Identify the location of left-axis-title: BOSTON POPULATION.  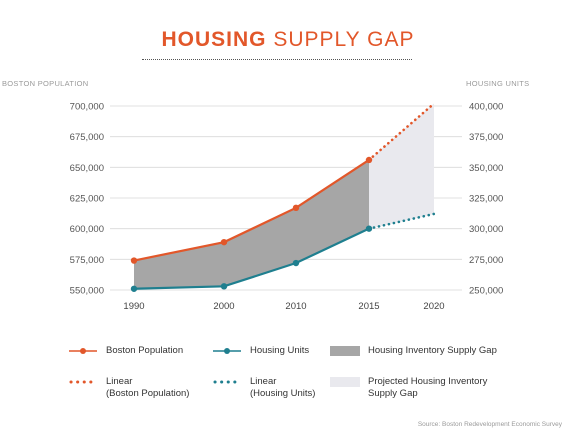
(45, 83).